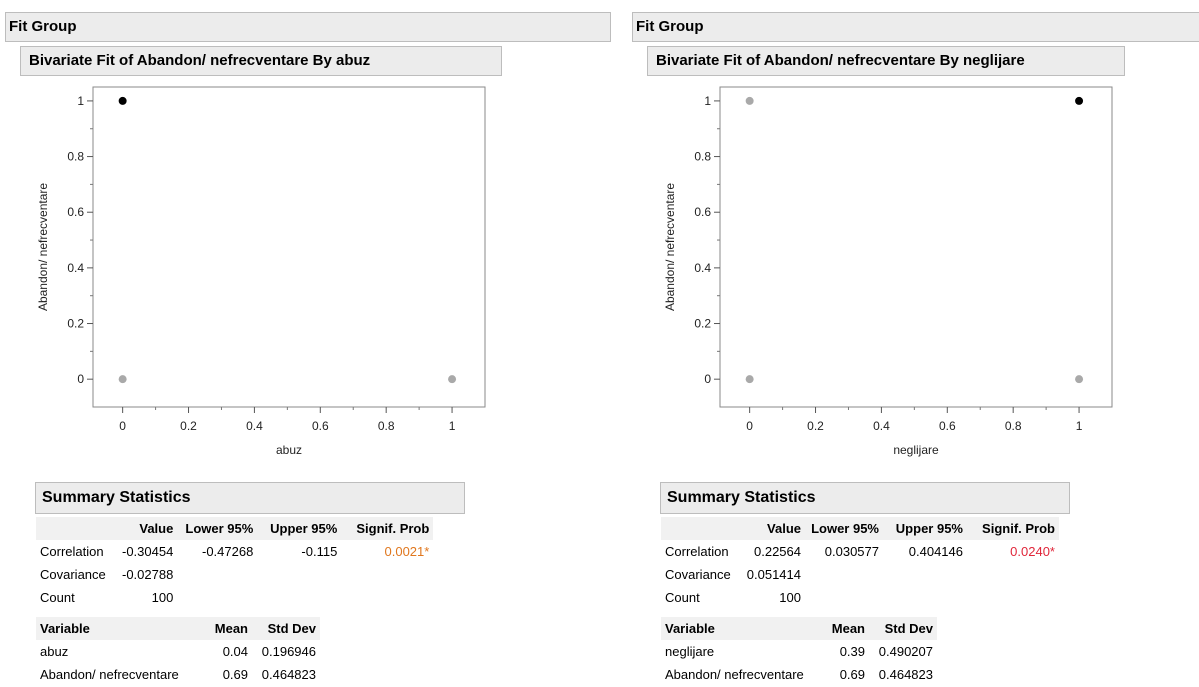 The image size is (1199, 687). I want to click on stats-signif-prob: 0.0021*, so click(407, 551).